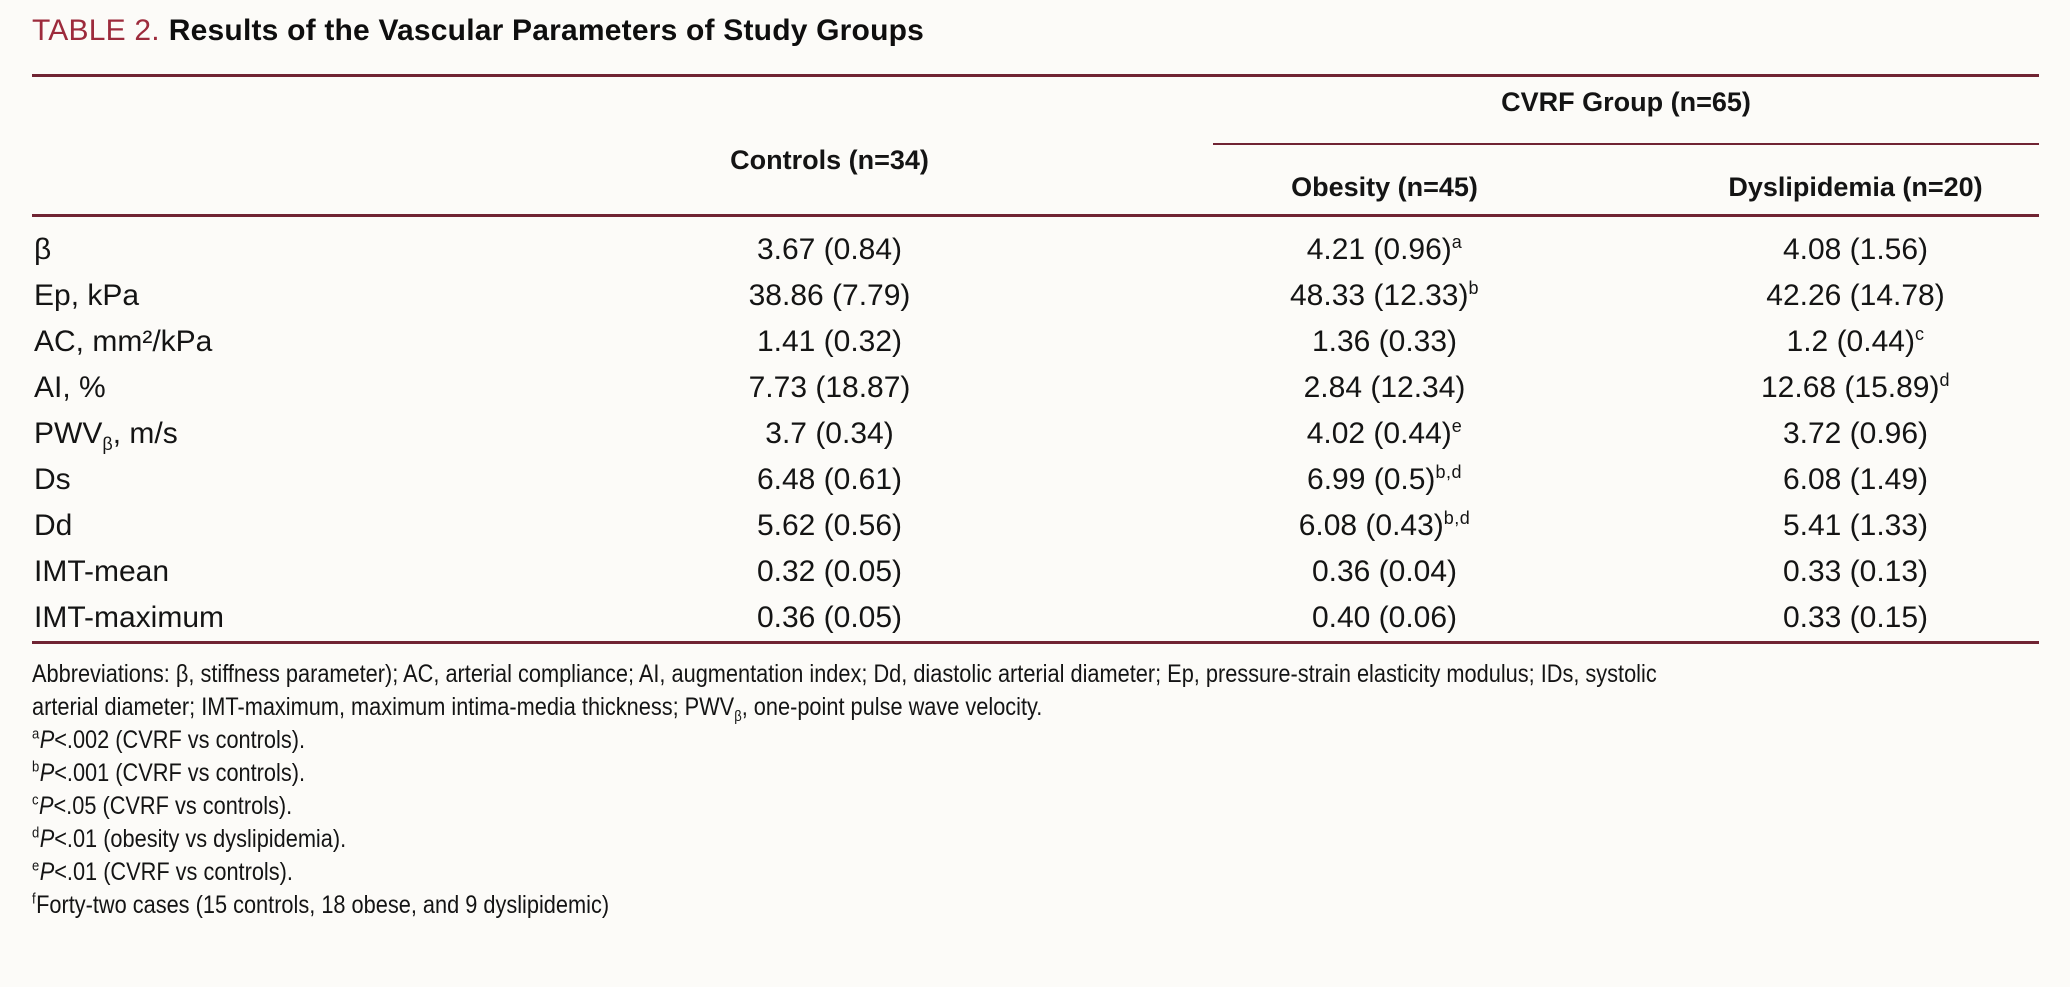  Describe the element at coordinates (173, 806) in the screenshot. I see `footnote-text: <.05 (CVRF vs controls).` at that location.